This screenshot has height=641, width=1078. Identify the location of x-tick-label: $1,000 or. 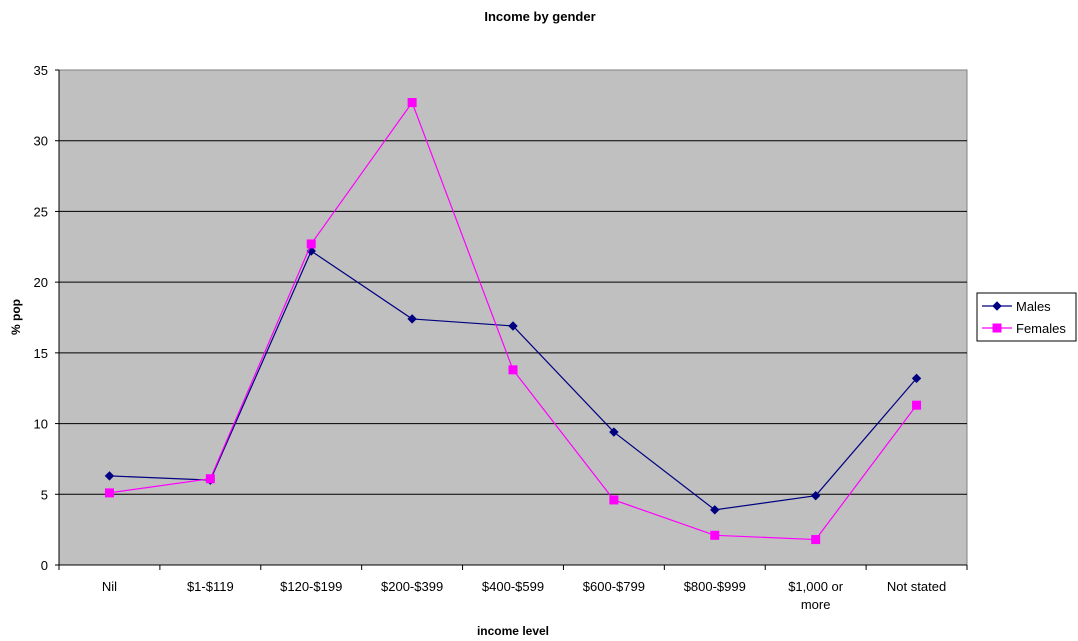
(816, 586).